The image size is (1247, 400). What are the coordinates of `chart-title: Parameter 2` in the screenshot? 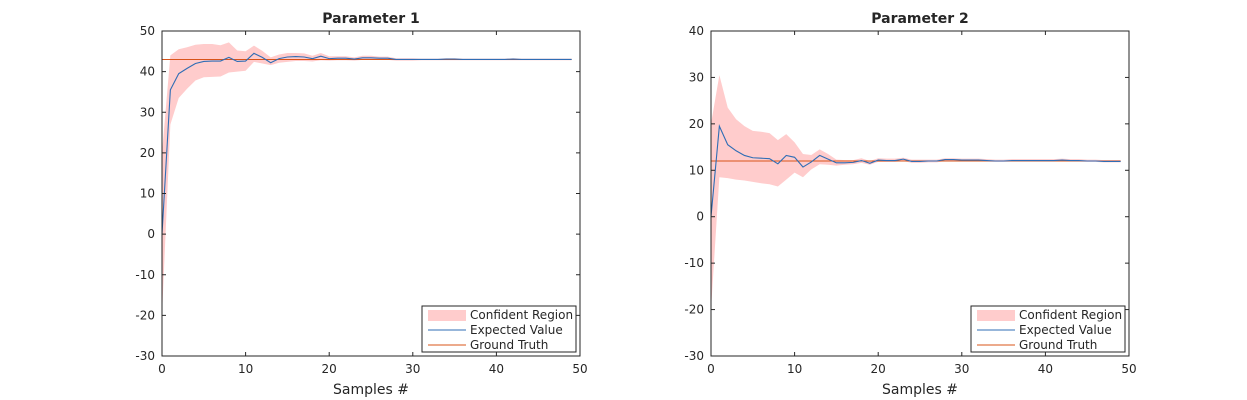 It's located at (919, 19).